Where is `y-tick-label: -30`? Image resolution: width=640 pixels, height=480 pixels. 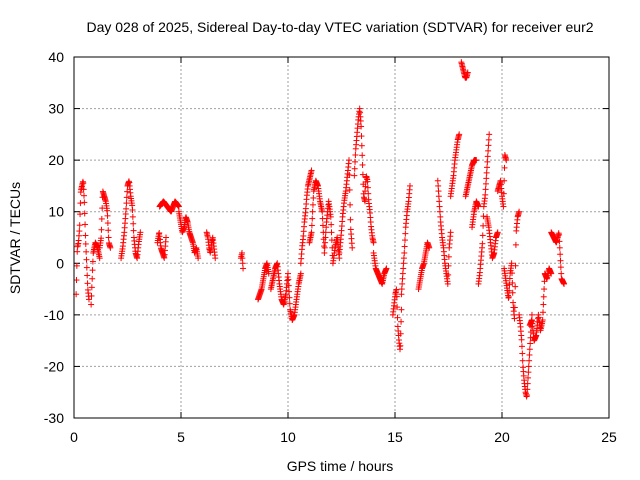
y-tick-label: -30 is located at coordinates (54, 418).